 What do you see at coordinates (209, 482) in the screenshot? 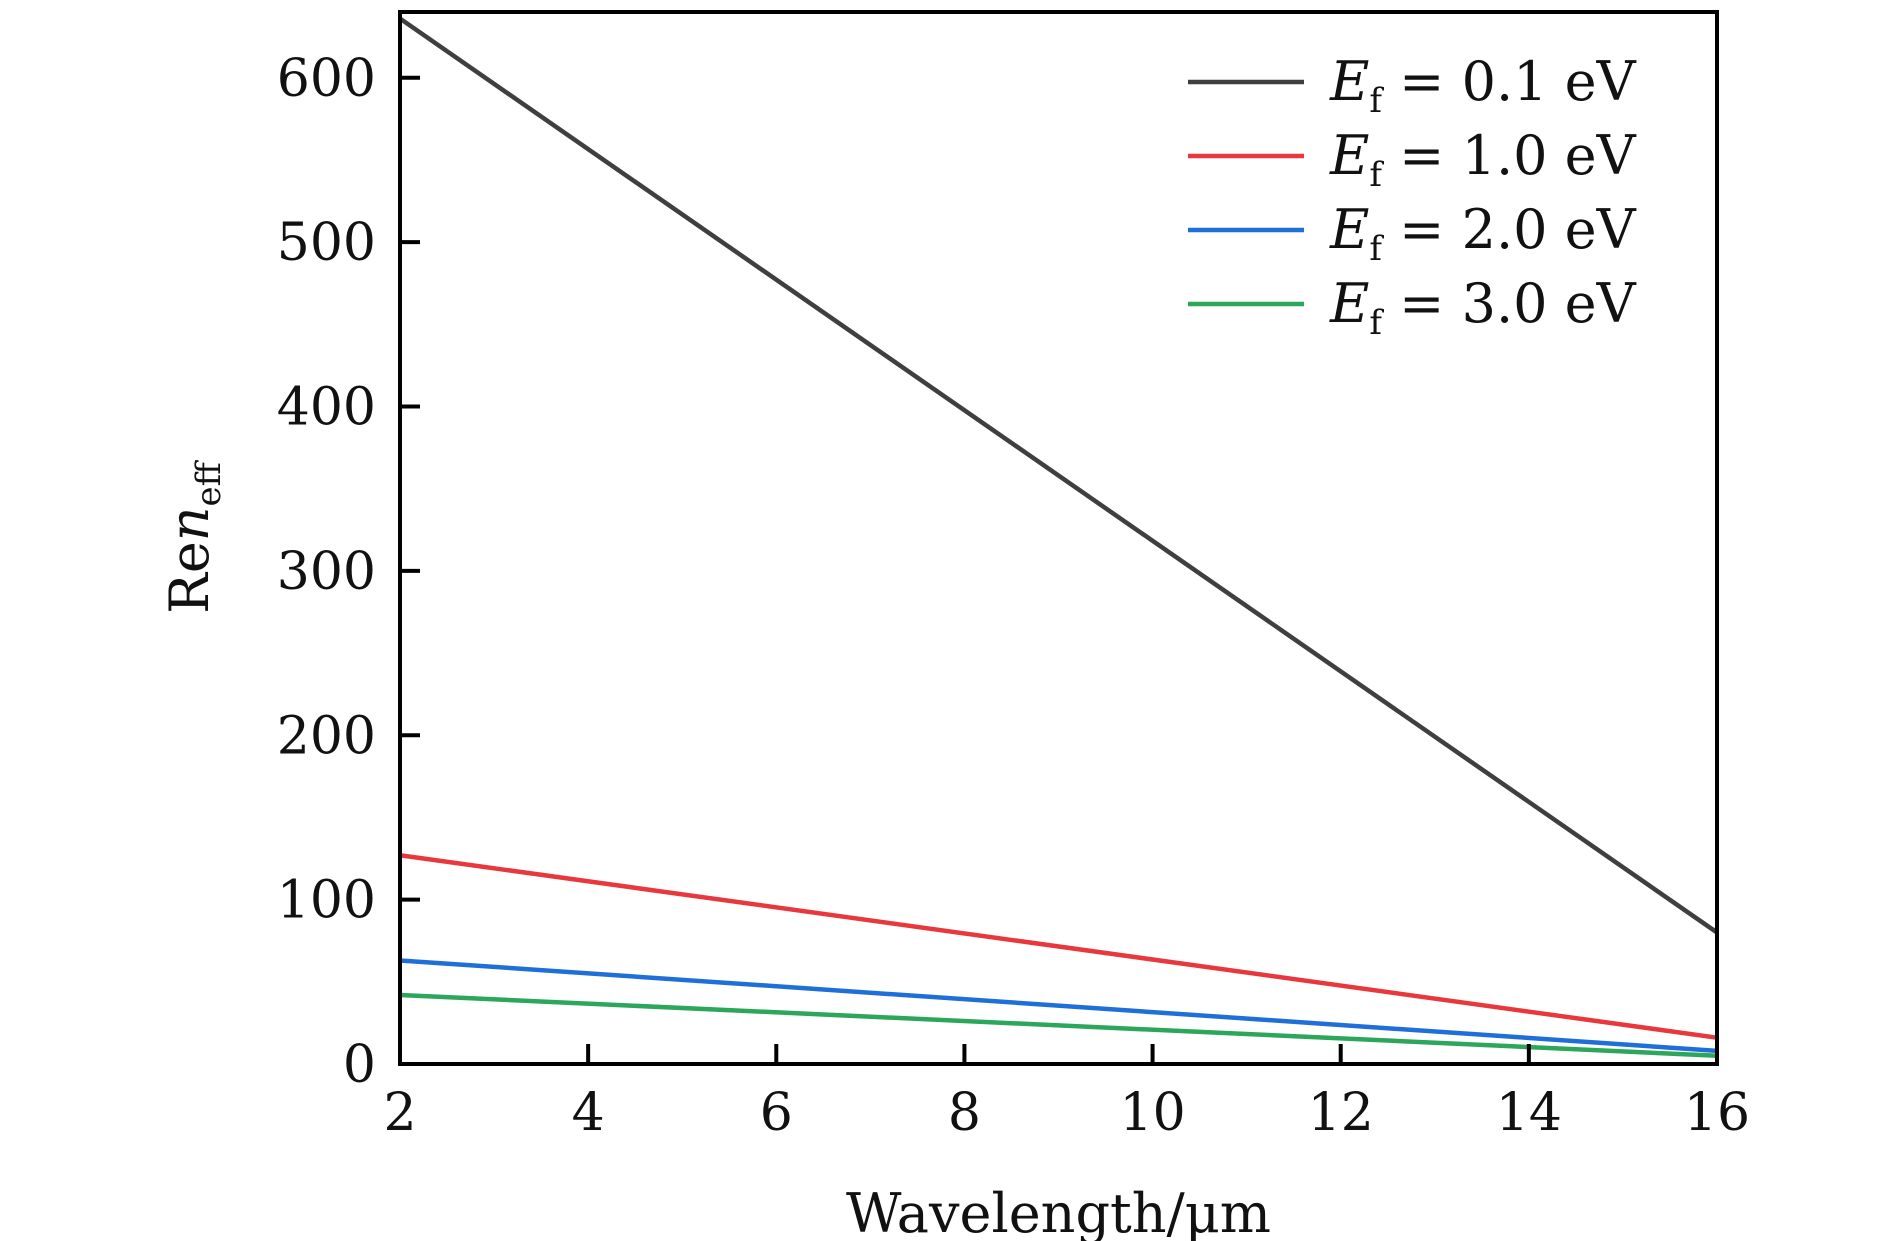
I see `y-axis-title-subscript: eff` at bounding box center [209, 482].